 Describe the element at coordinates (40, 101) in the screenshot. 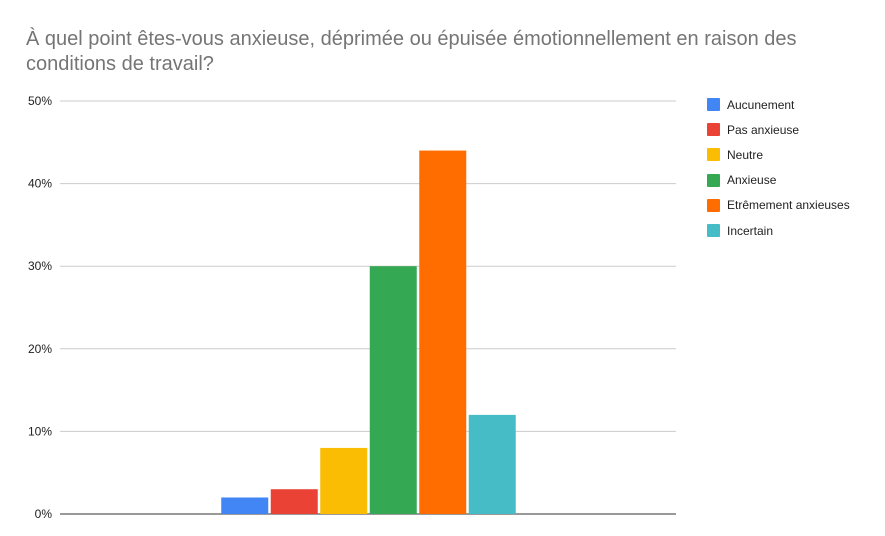

I see `y-tick-label: 50%` at that location.